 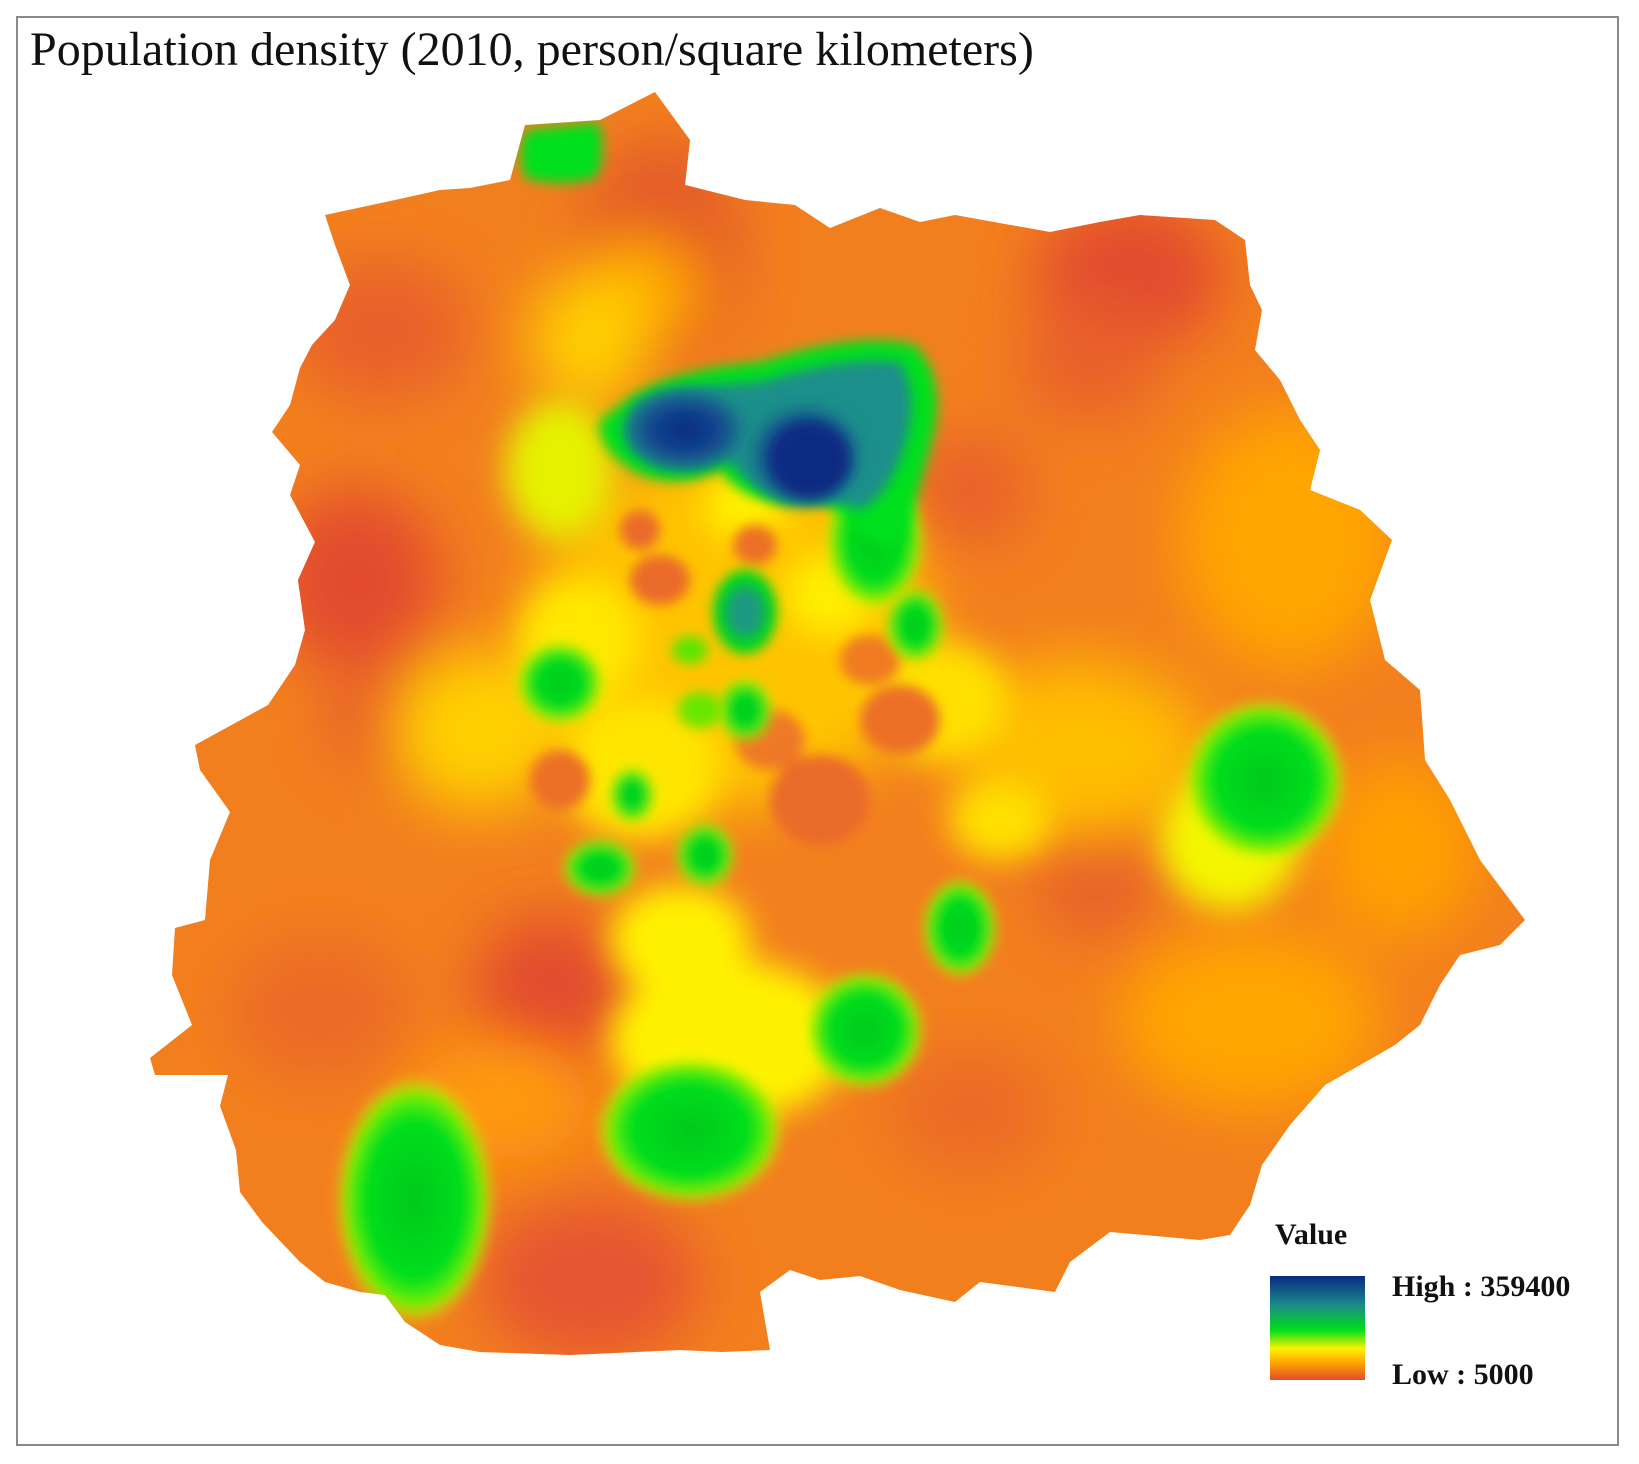 What do you see at coordinates (1481, 1286) in the screenshot?
I see `legend-high-label: High : 359400` at bounding box center [1481, 1286].